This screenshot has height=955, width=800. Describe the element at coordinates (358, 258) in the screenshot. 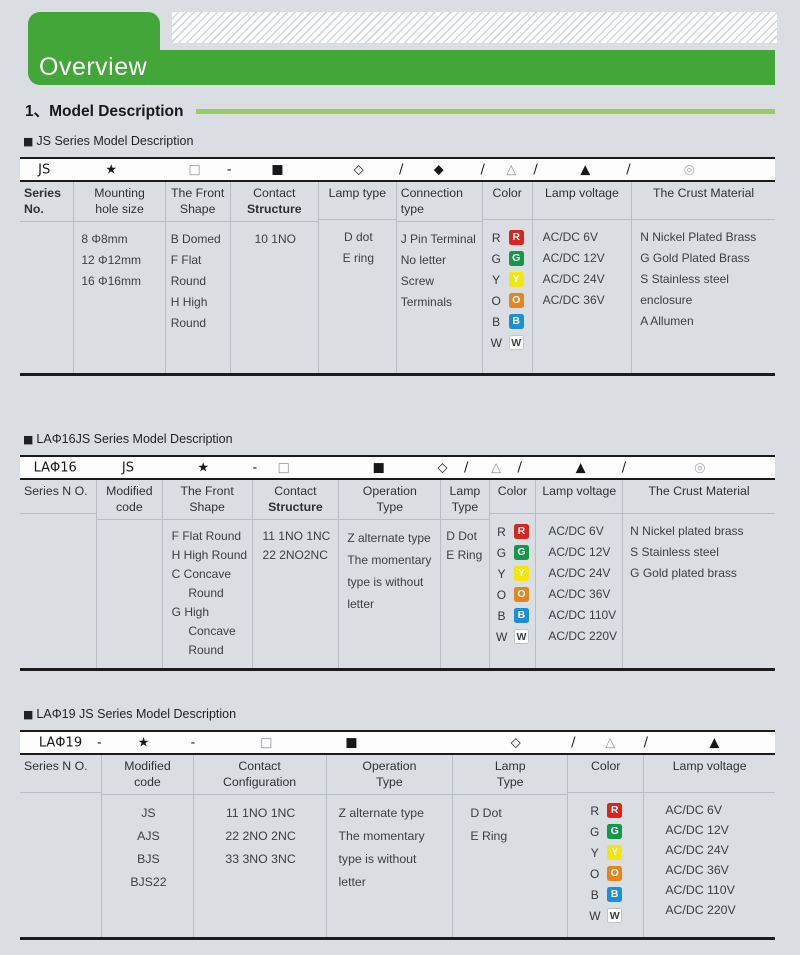

I see `cell-line: E ring` at that location.